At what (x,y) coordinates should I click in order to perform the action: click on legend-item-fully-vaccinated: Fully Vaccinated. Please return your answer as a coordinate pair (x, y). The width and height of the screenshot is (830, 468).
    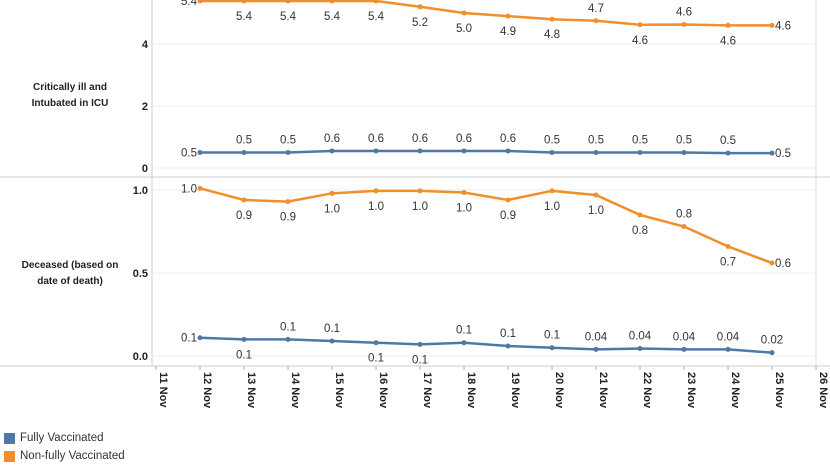
    Looking at the image, I should click on (54, 438).